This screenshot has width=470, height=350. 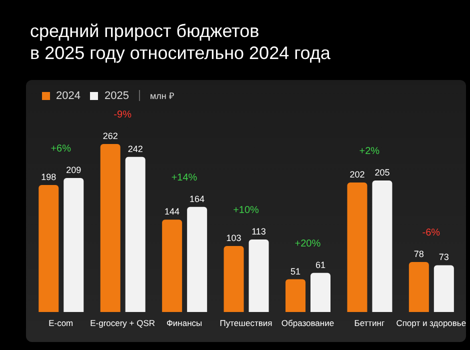 What do you see at coordinates (431, 323) in the screenshot?
I see `x-tick-label: Спорт и здоровье` at bounding box center [431, 323].